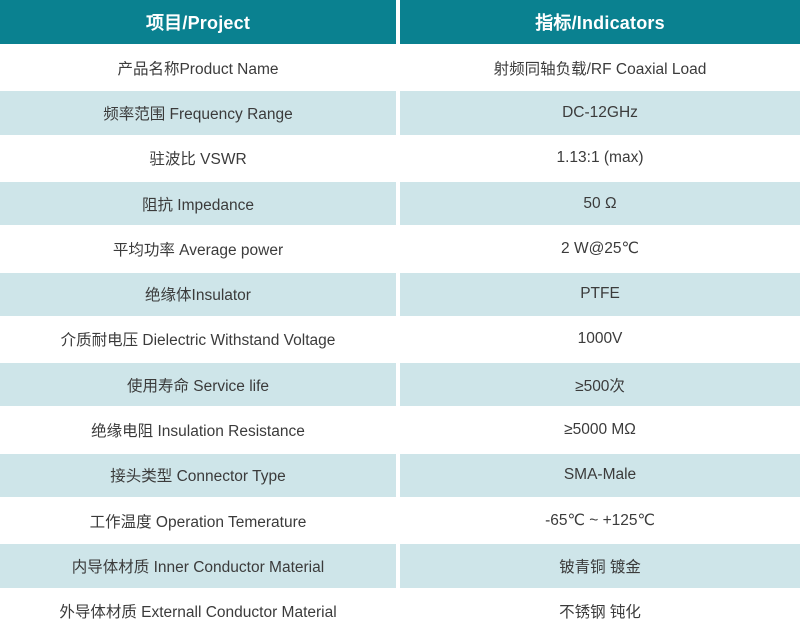 The image size is (800, 633). What do you see at coordinates (600, 430) in the screenshot?
I see `indicator-cell: ≥5000 MΩ` at bounding box center [600, 430].